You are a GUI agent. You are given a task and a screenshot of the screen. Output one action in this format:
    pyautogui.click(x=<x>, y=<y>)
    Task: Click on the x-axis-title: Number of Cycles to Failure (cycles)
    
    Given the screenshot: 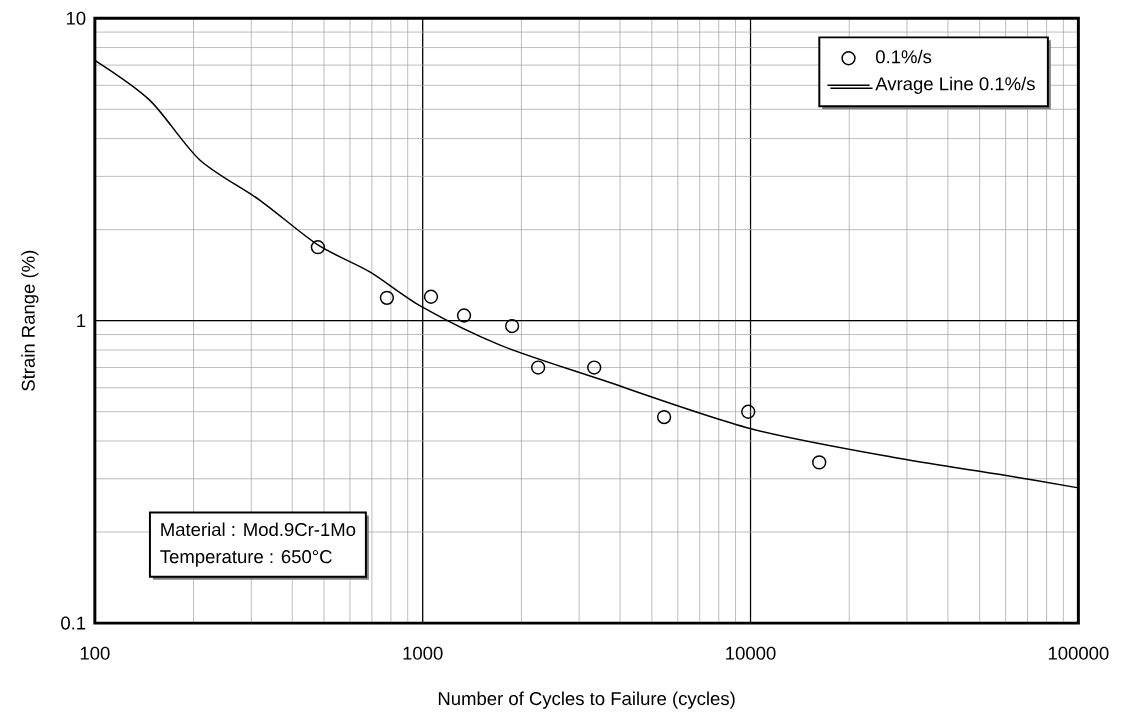 What is the action you would take?
    pyautogui.click(x=586, y=700)
    